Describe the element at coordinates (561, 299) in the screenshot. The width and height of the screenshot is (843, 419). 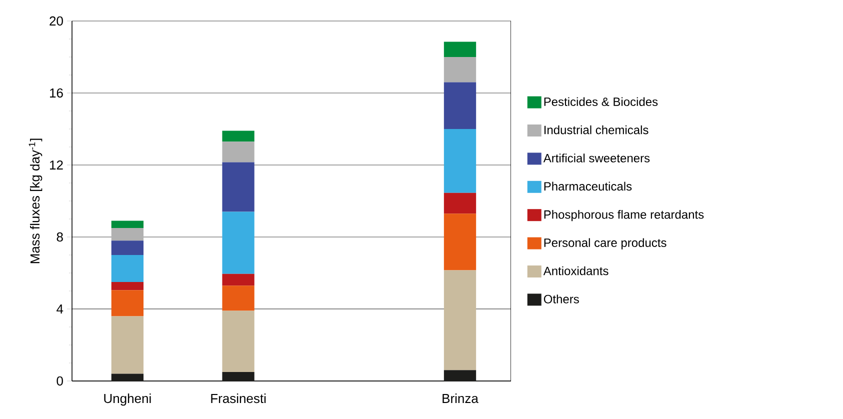
I see `legend-label: Others` at that location.